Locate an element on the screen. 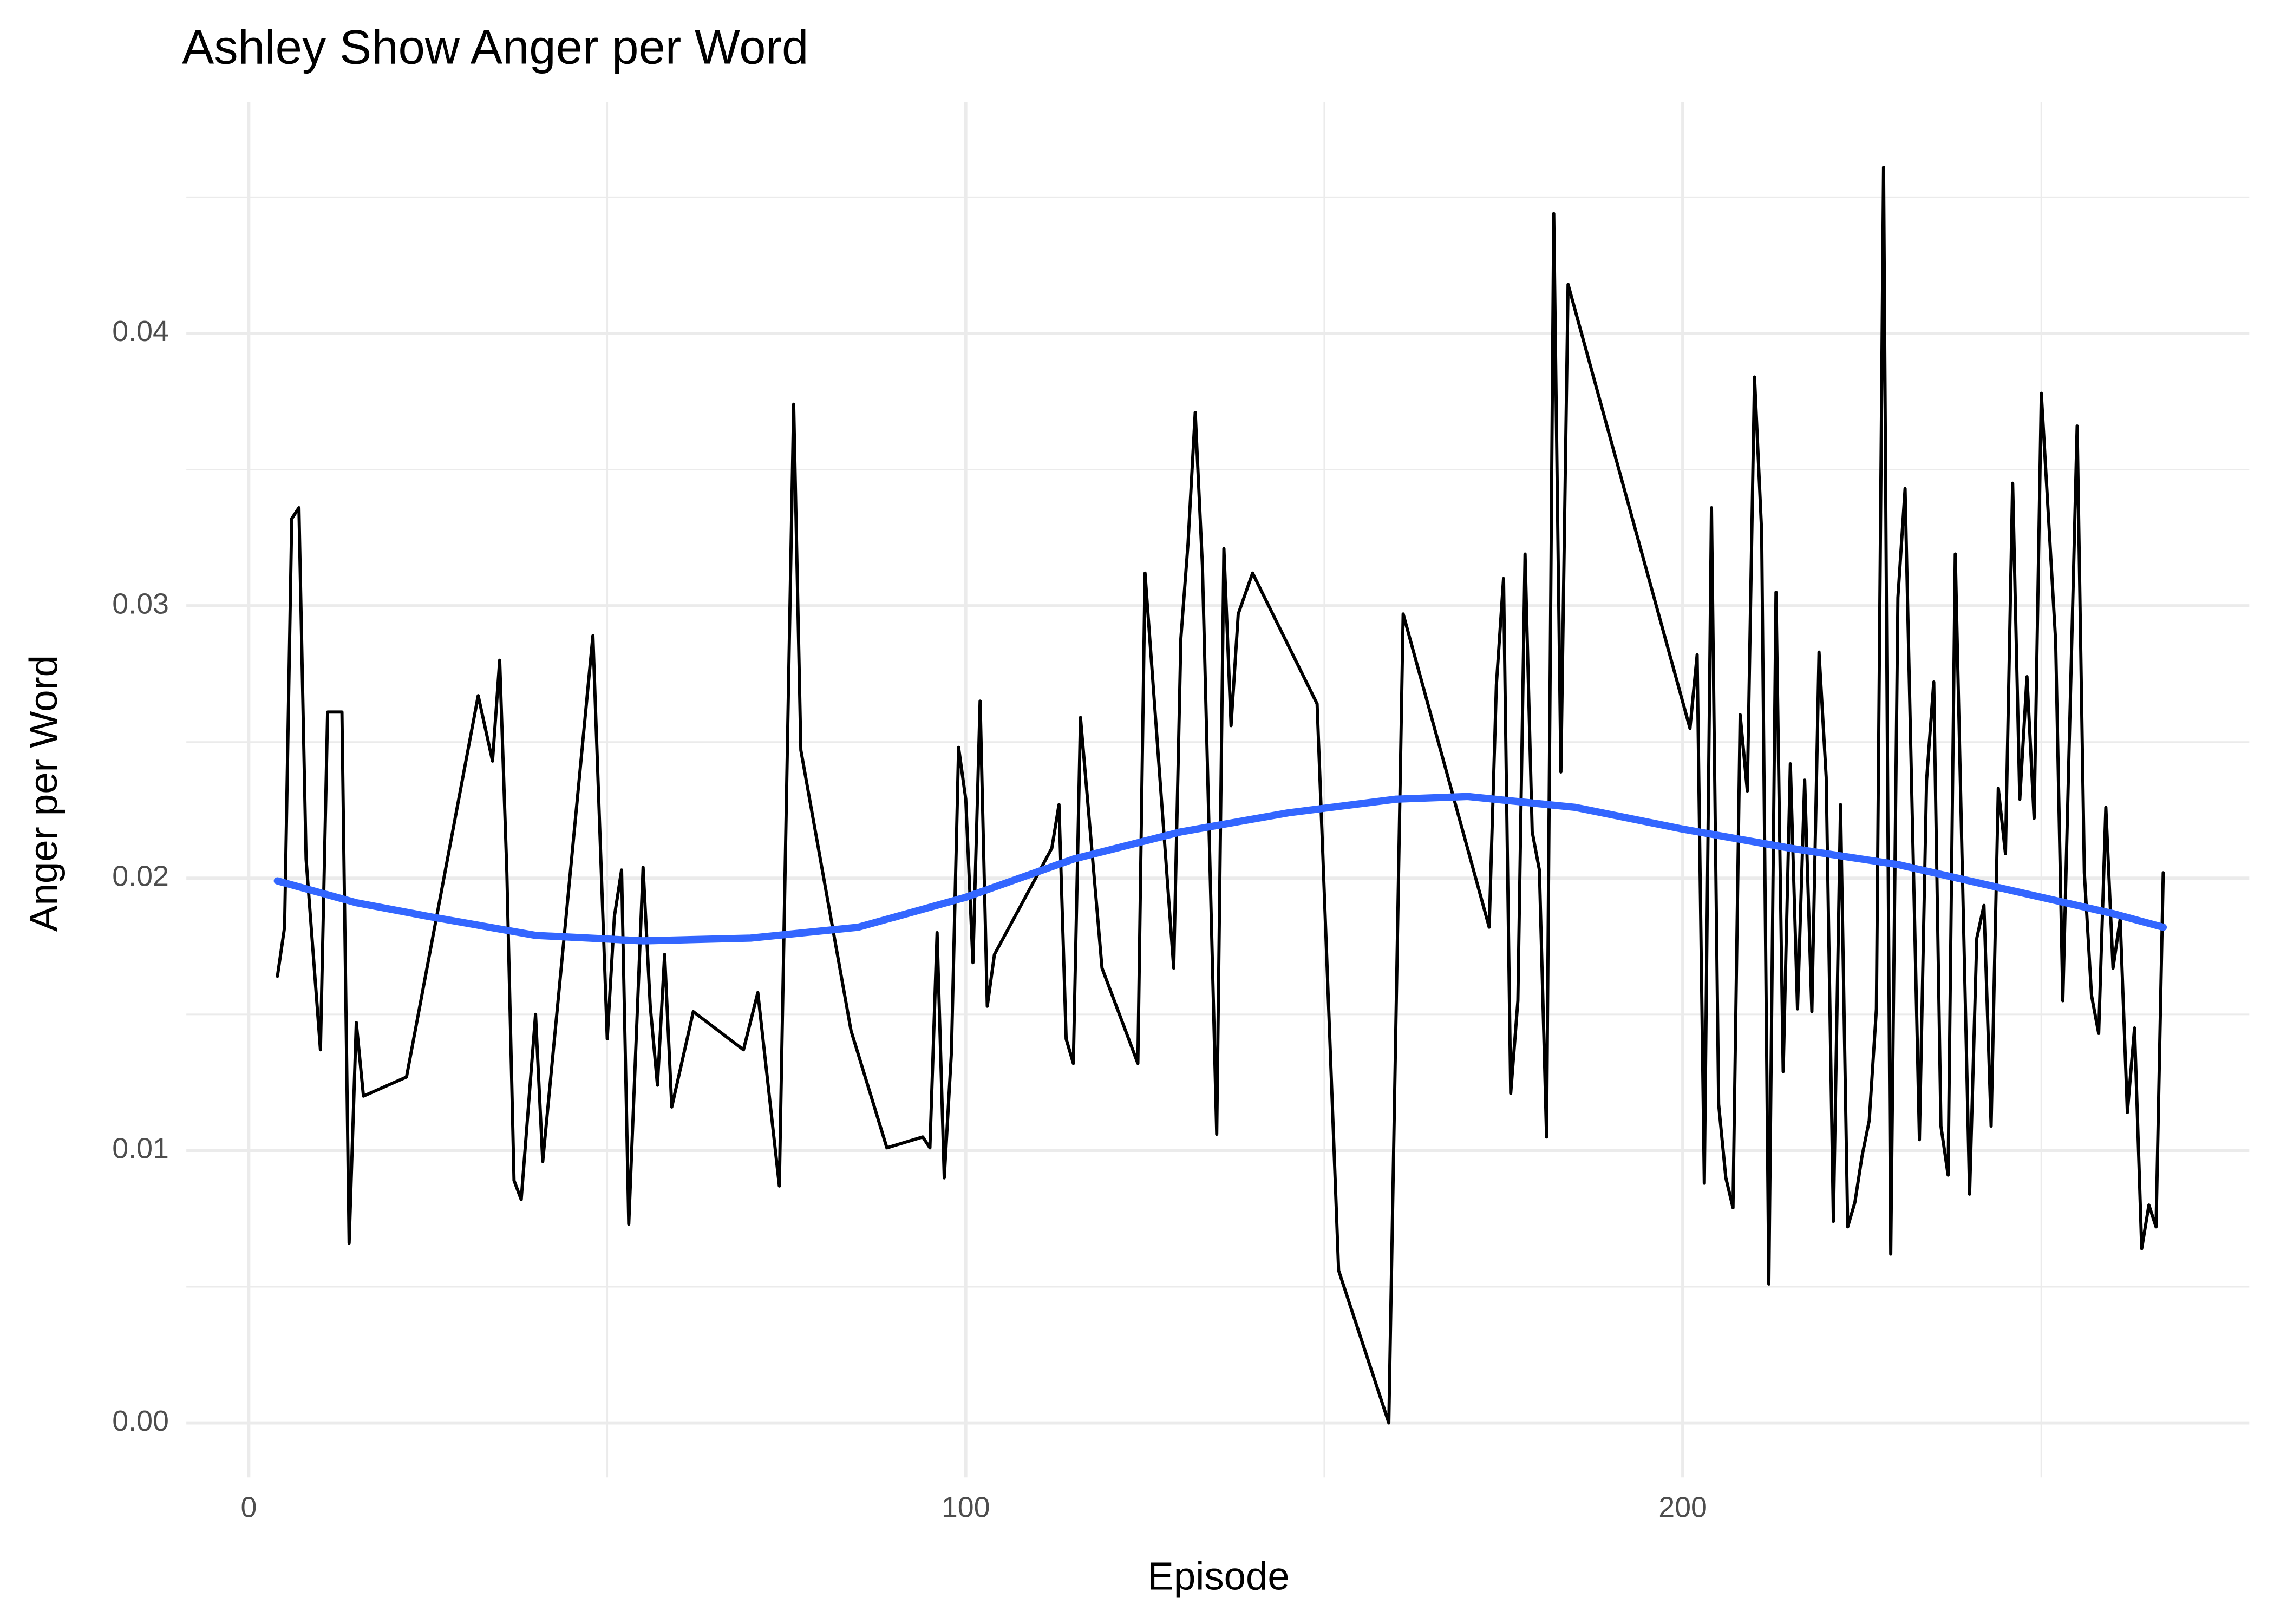  y-tick-label: 0.00 is located at coordinates (140, 1421).